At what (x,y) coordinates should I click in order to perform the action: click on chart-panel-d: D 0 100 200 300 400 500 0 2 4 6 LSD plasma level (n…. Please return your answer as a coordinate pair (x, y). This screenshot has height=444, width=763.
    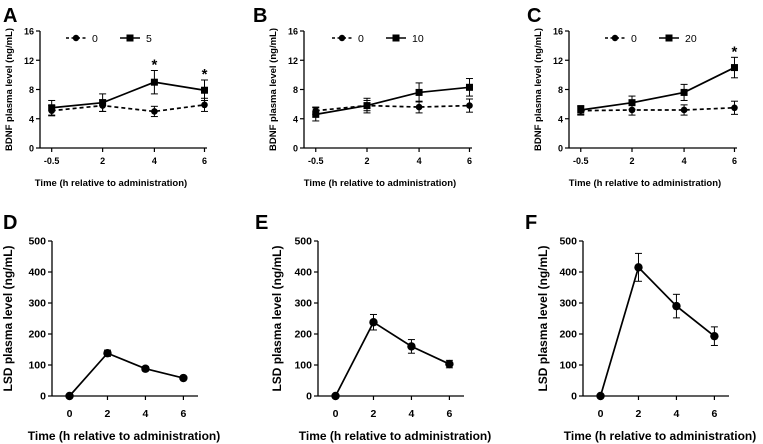
    Looking at the image, I should click on (110, 327).